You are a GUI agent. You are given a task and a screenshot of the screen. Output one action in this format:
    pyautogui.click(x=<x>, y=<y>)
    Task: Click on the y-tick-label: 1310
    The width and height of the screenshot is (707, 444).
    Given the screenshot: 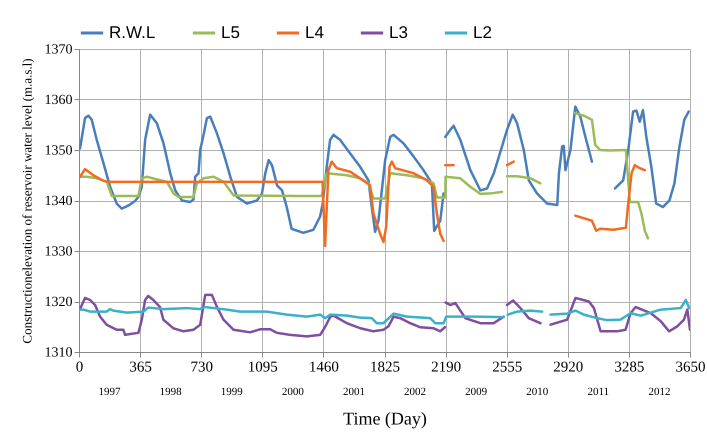 What is the action you would take?
    pyautogui.click(x=58, y=353)
    